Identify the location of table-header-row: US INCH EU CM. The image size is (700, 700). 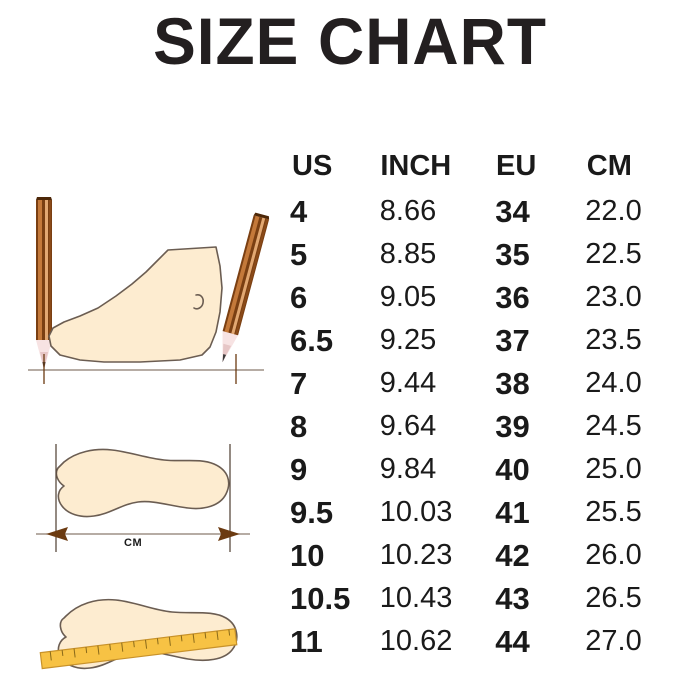
(478, 166).